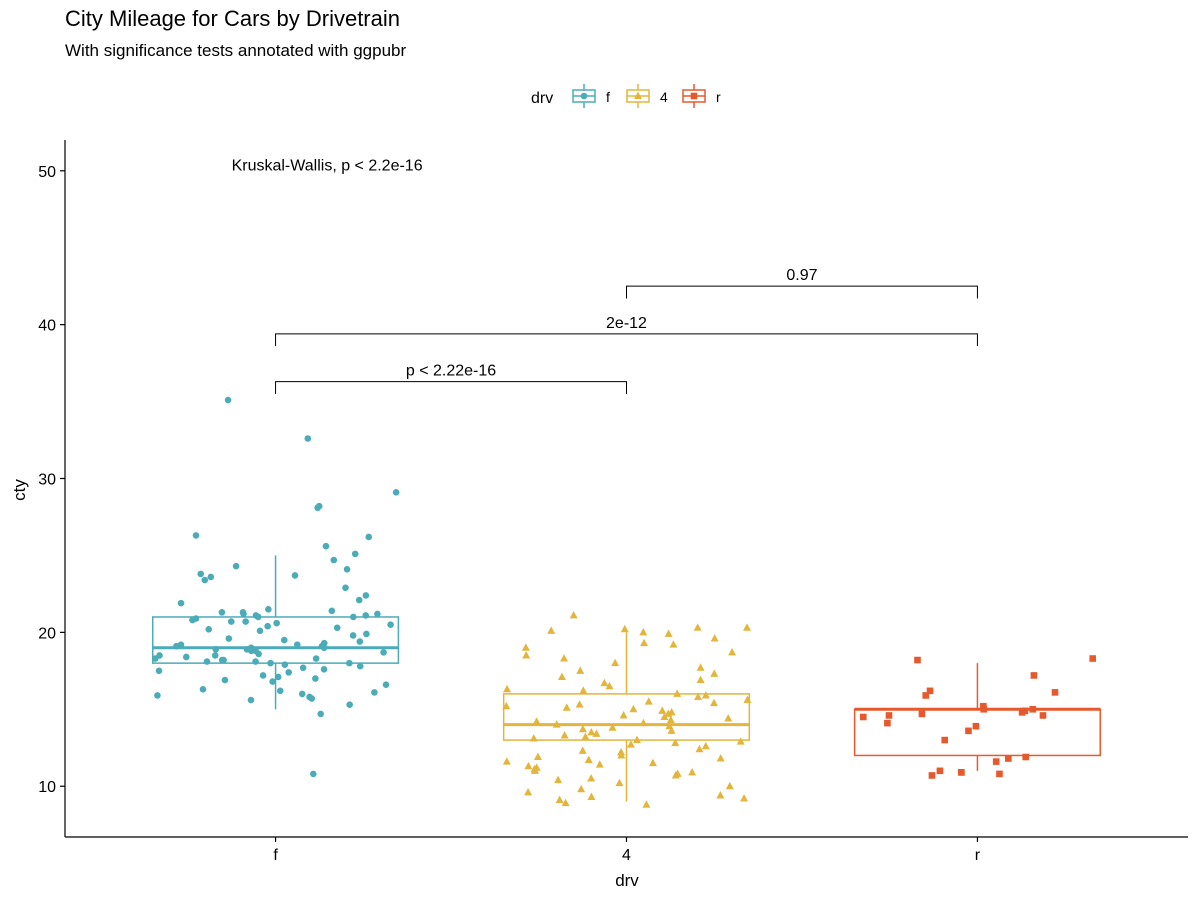 This screenshot has width=1200, height=900. What do you see at coordinates (542, 98) in the screenshot?
I see `legend-title: drv` at bounding box center [542, 98].